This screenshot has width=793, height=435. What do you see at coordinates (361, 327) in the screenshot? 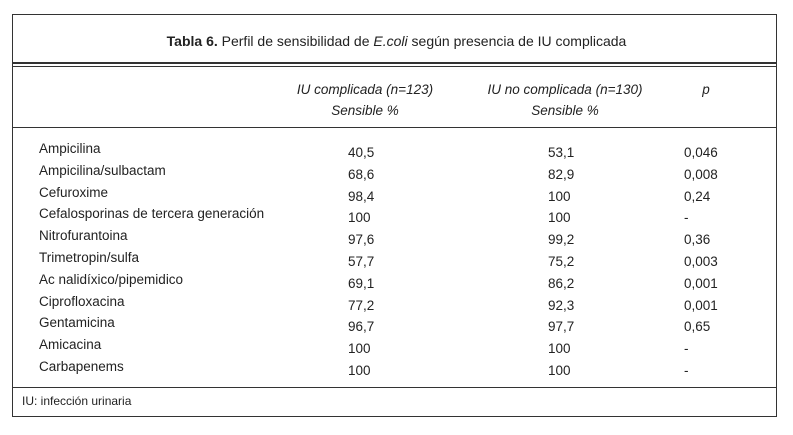
I see `cell-value: 96,7` at bounding box center [361, 327].